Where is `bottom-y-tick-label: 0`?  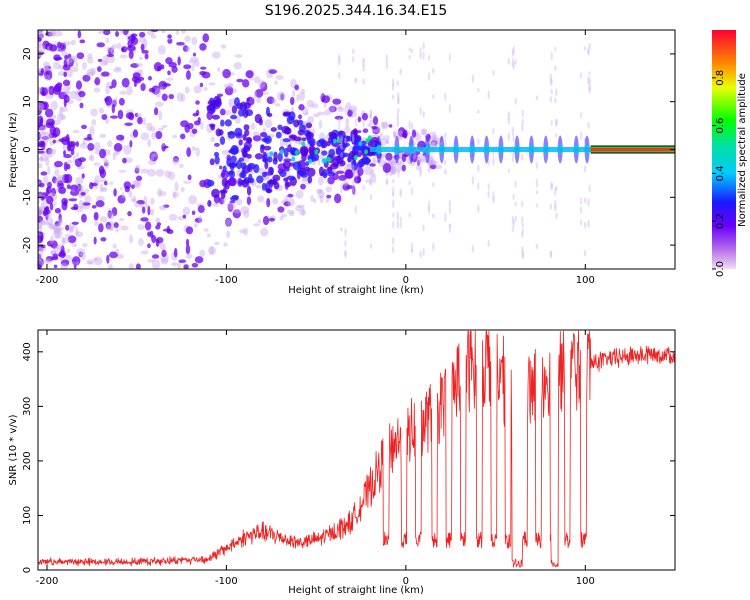
bottom-y-tick-label: 0 is located at coordinates (27, 570).